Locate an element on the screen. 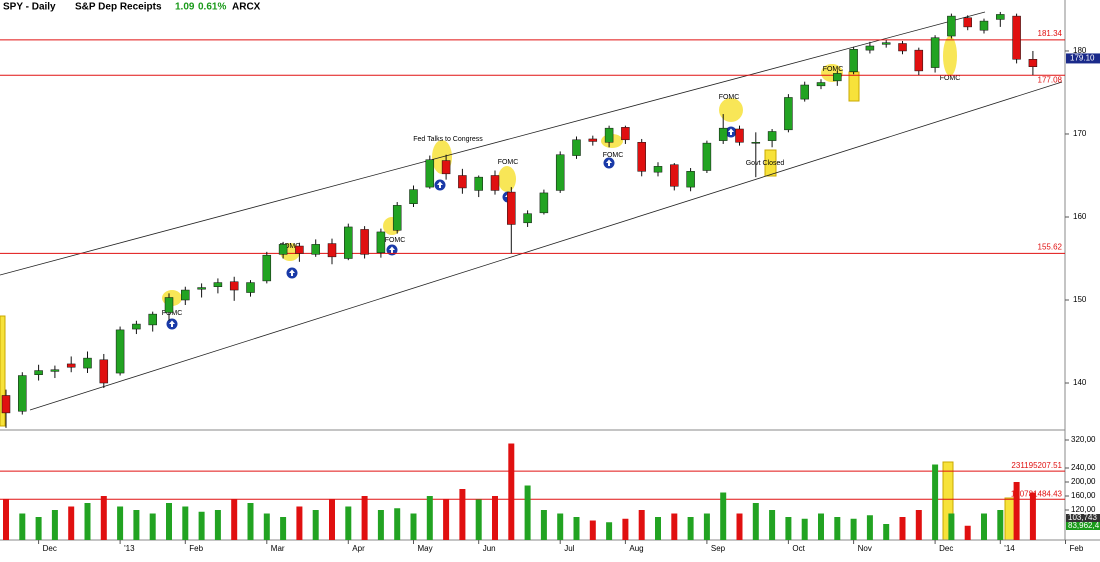  y-tick-label: 160 is located at coordinates (1080, 216).